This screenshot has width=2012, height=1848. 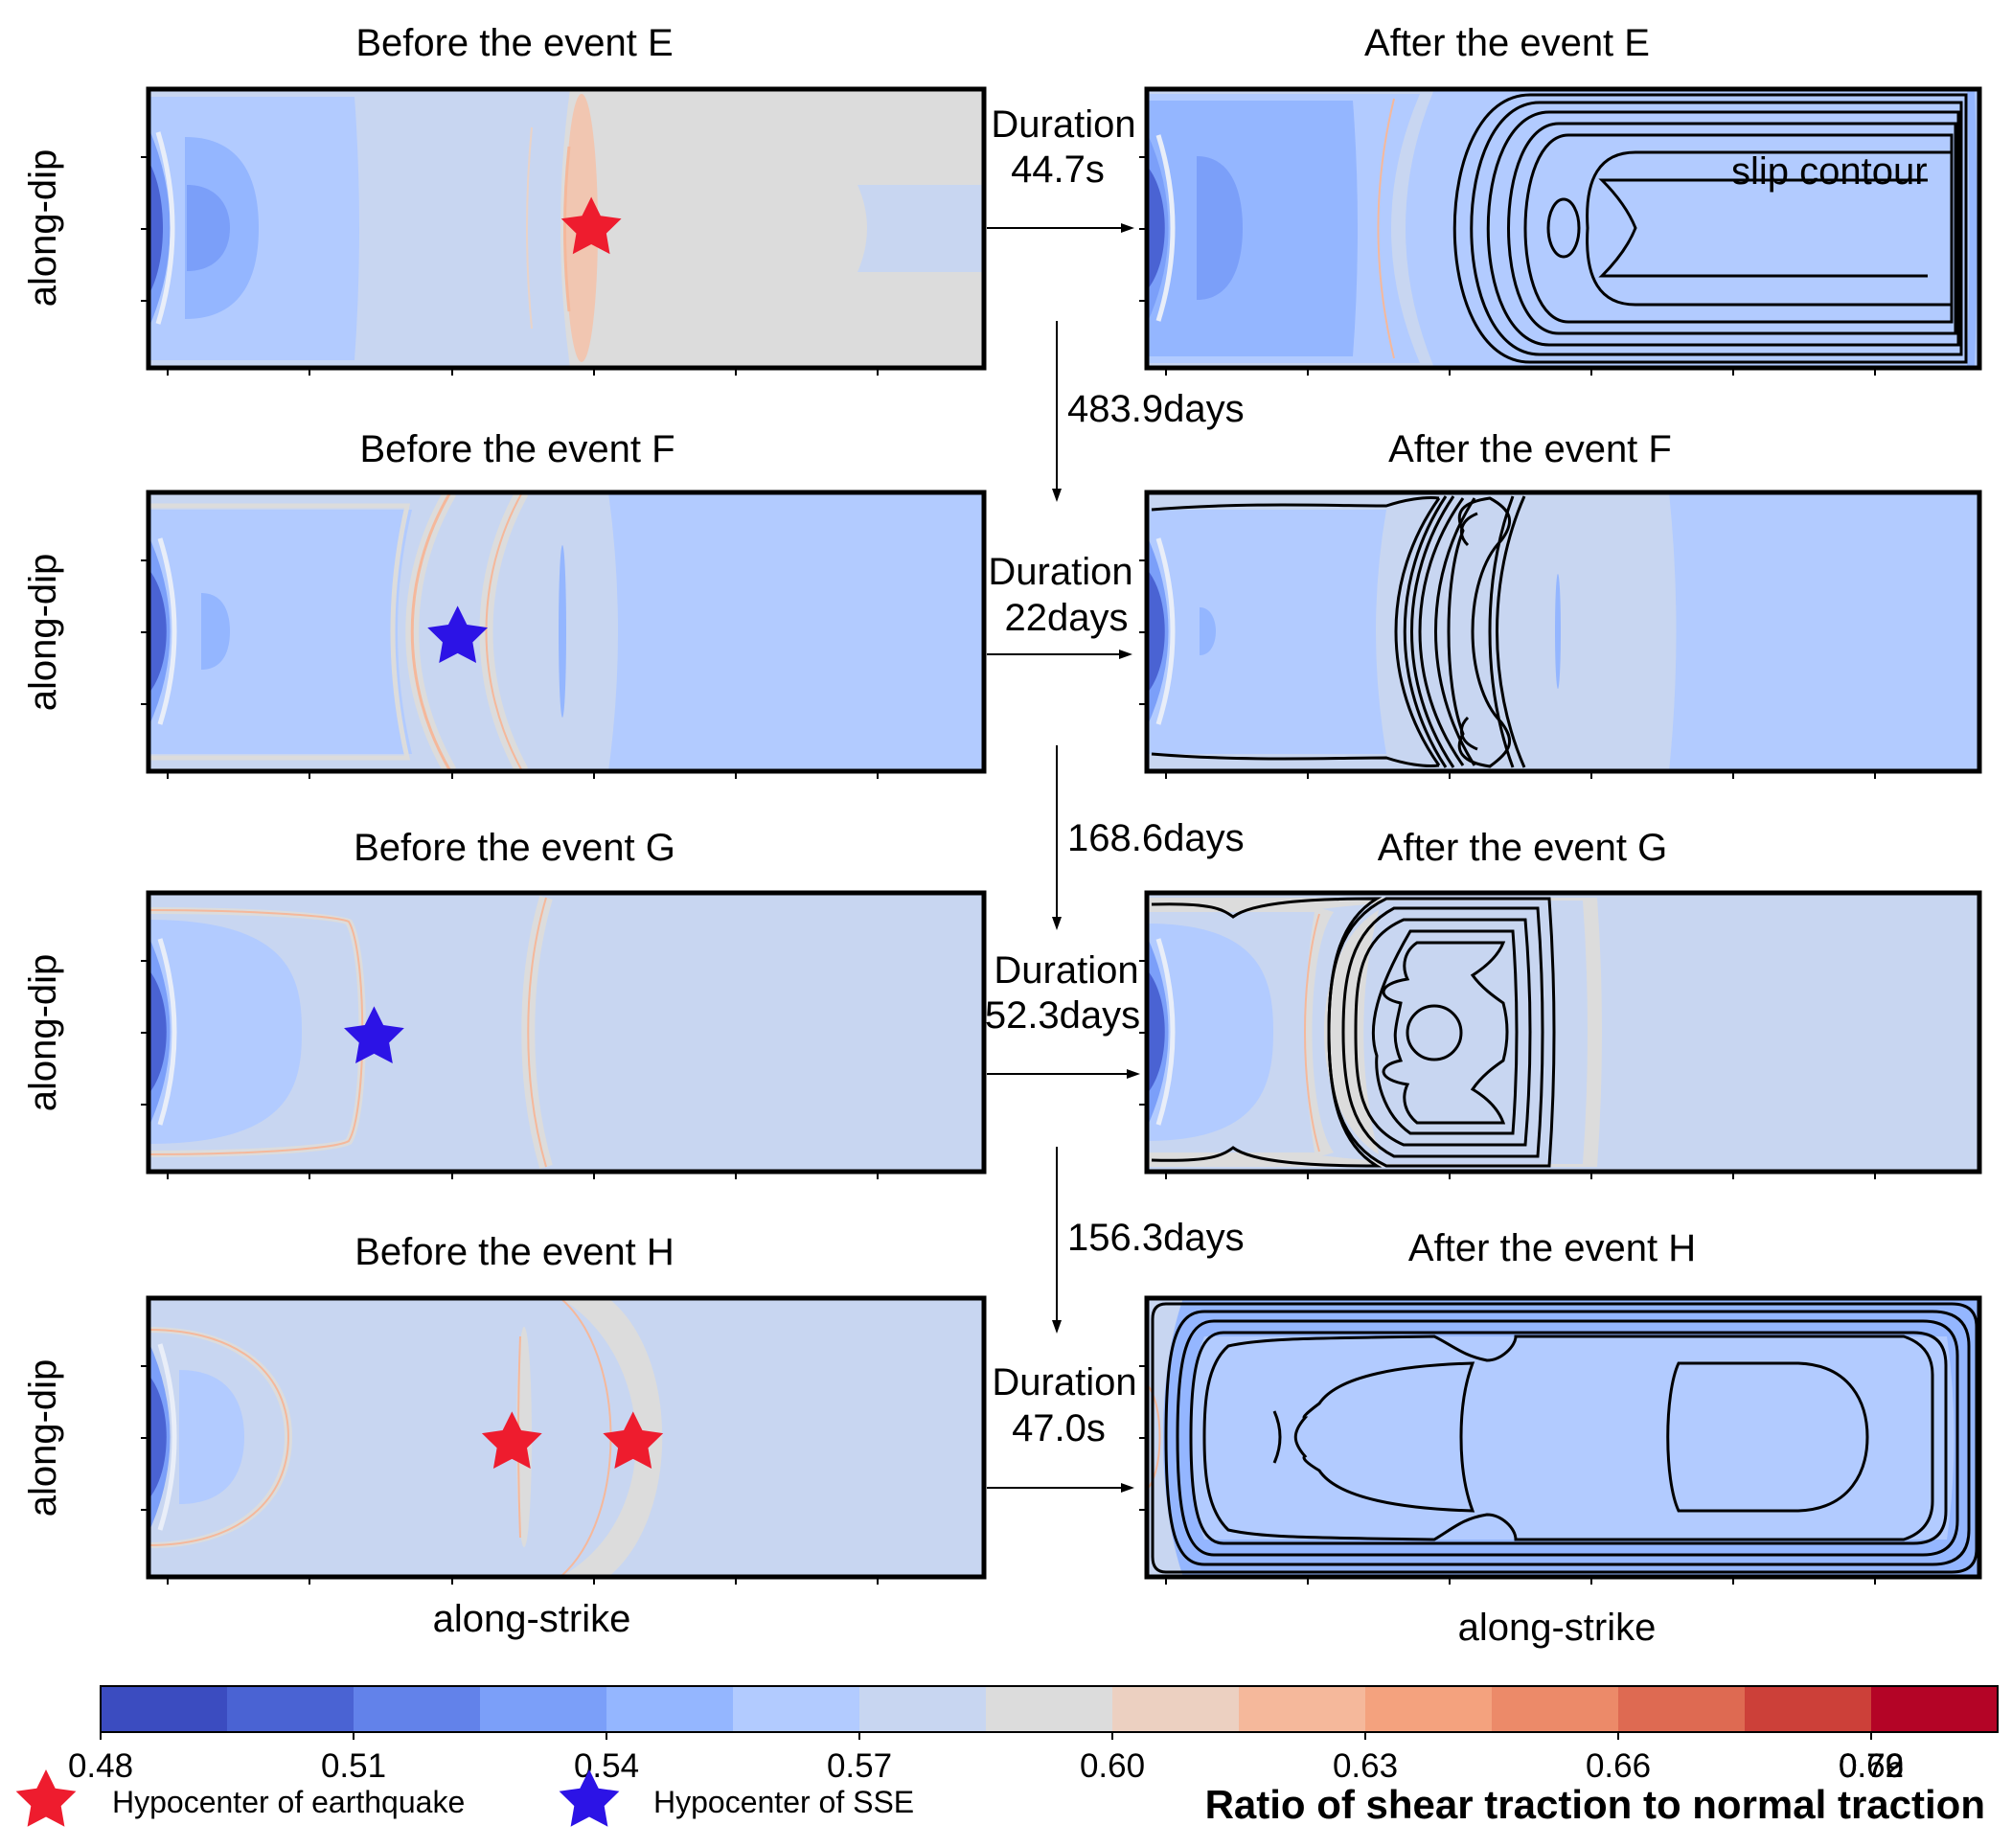 I want to click on ylabel-g: along-dip, so click(x=43, y=1033).